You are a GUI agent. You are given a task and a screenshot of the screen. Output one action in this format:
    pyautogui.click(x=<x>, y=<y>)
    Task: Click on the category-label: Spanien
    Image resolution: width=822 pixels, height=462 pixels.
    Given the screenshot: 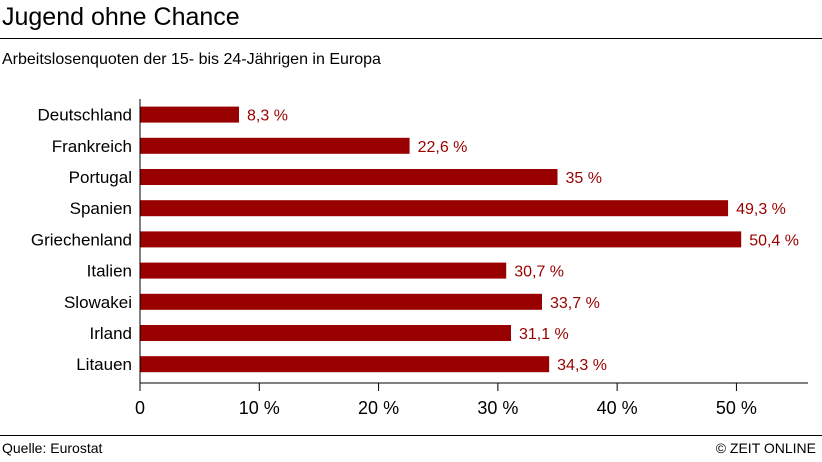 What is the action you would take?
    pyautogui.click(x=101, y=208)
    